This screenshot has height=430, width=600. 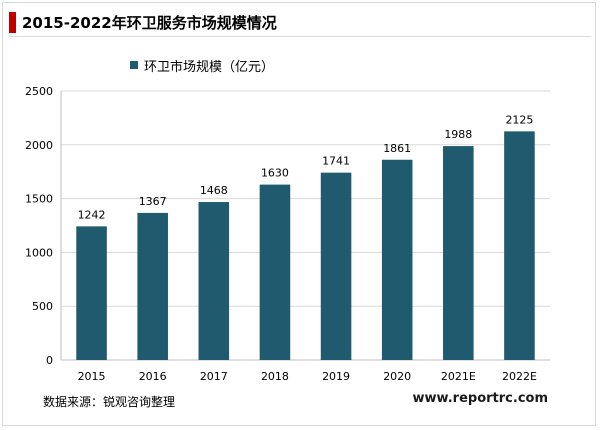 What do you see at coordinates (519, 119) in the screenshot?
I see `data-label: 2125` at bounding box center [519, 119].